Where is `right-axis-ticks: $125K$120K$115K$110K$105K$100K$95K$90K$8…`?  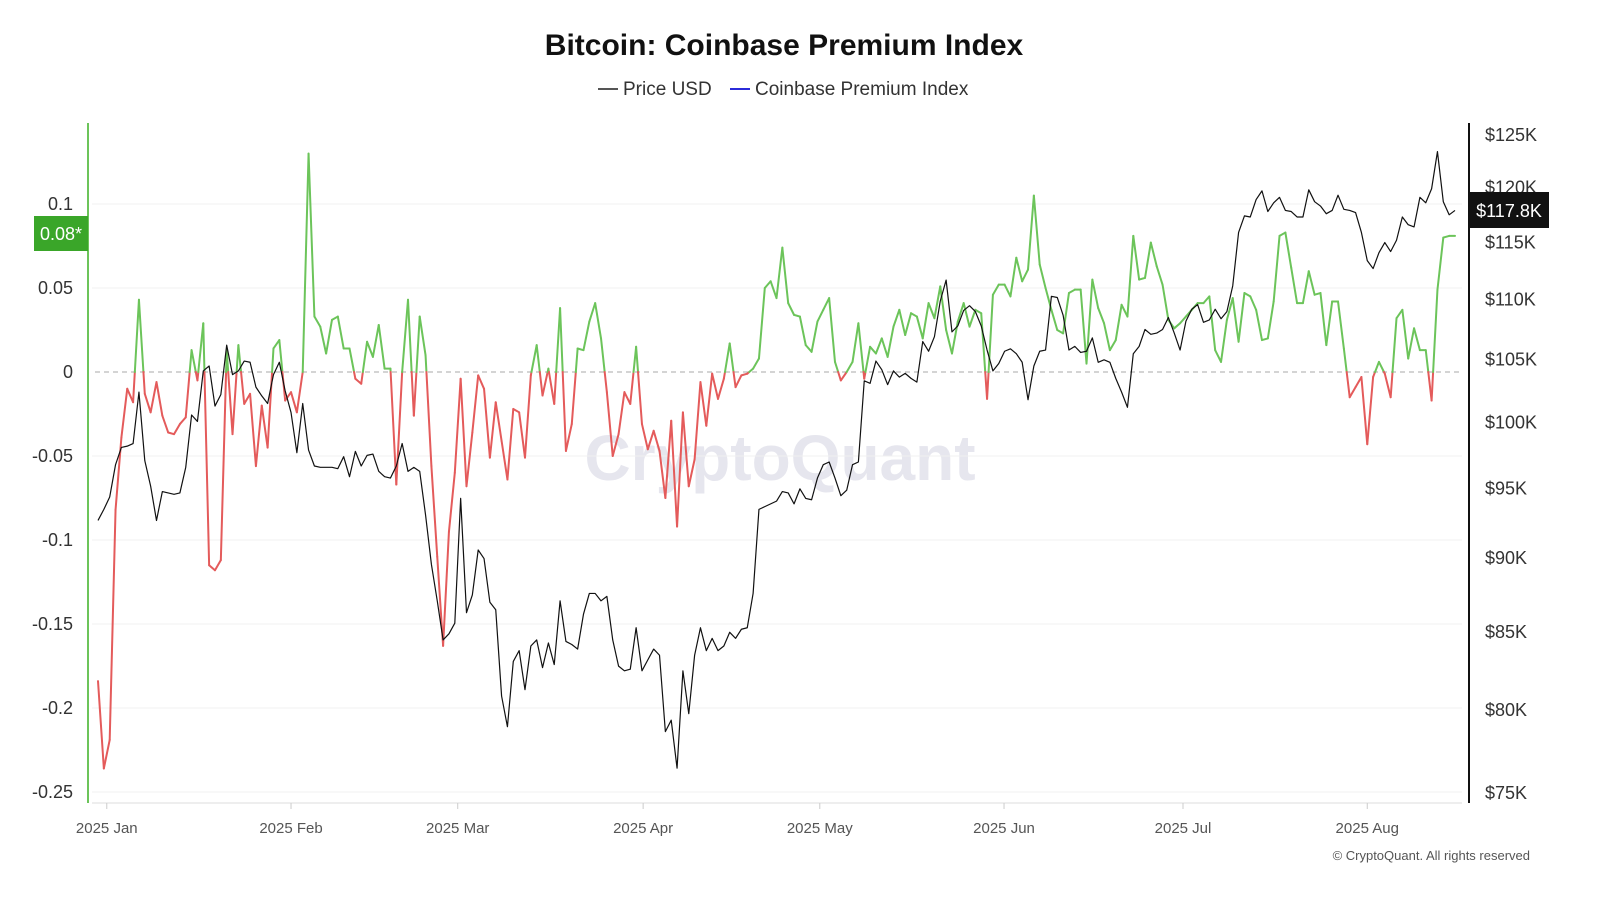
right-axis-ticks: $125K$120K$115K$110K$105K$100K$95K$90K$8… is located at coordinates (1511, 464).